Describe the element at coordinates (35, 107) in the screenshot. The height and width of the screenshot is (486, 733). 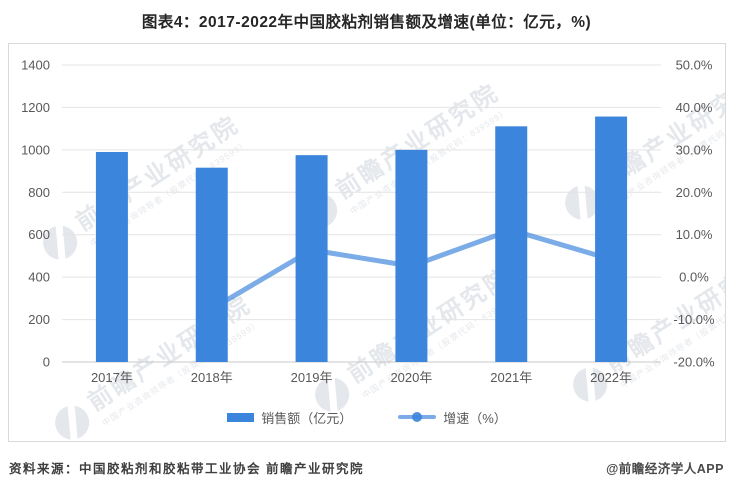
I see `left-axis-tick-label: 1200` at that location.